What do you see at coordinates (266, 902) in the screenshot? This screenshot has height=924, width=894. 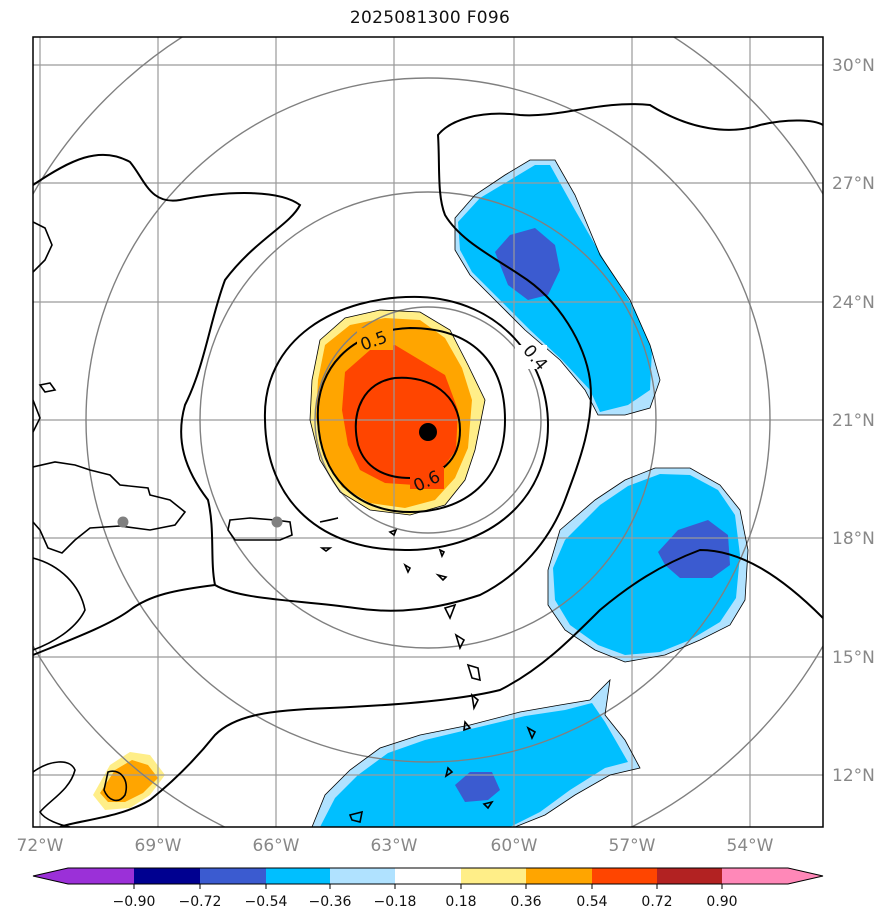 I see `colorbar-tick: −0.54` at bounding box center [266, 902].